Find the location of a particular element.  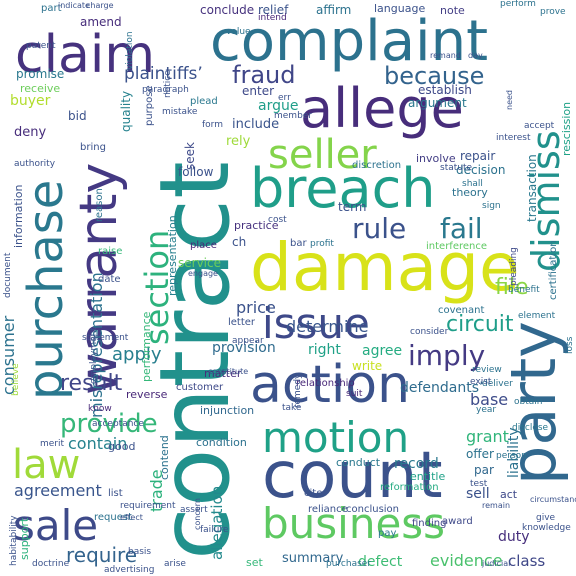

word: rescission is located at coordinates (566, 129).